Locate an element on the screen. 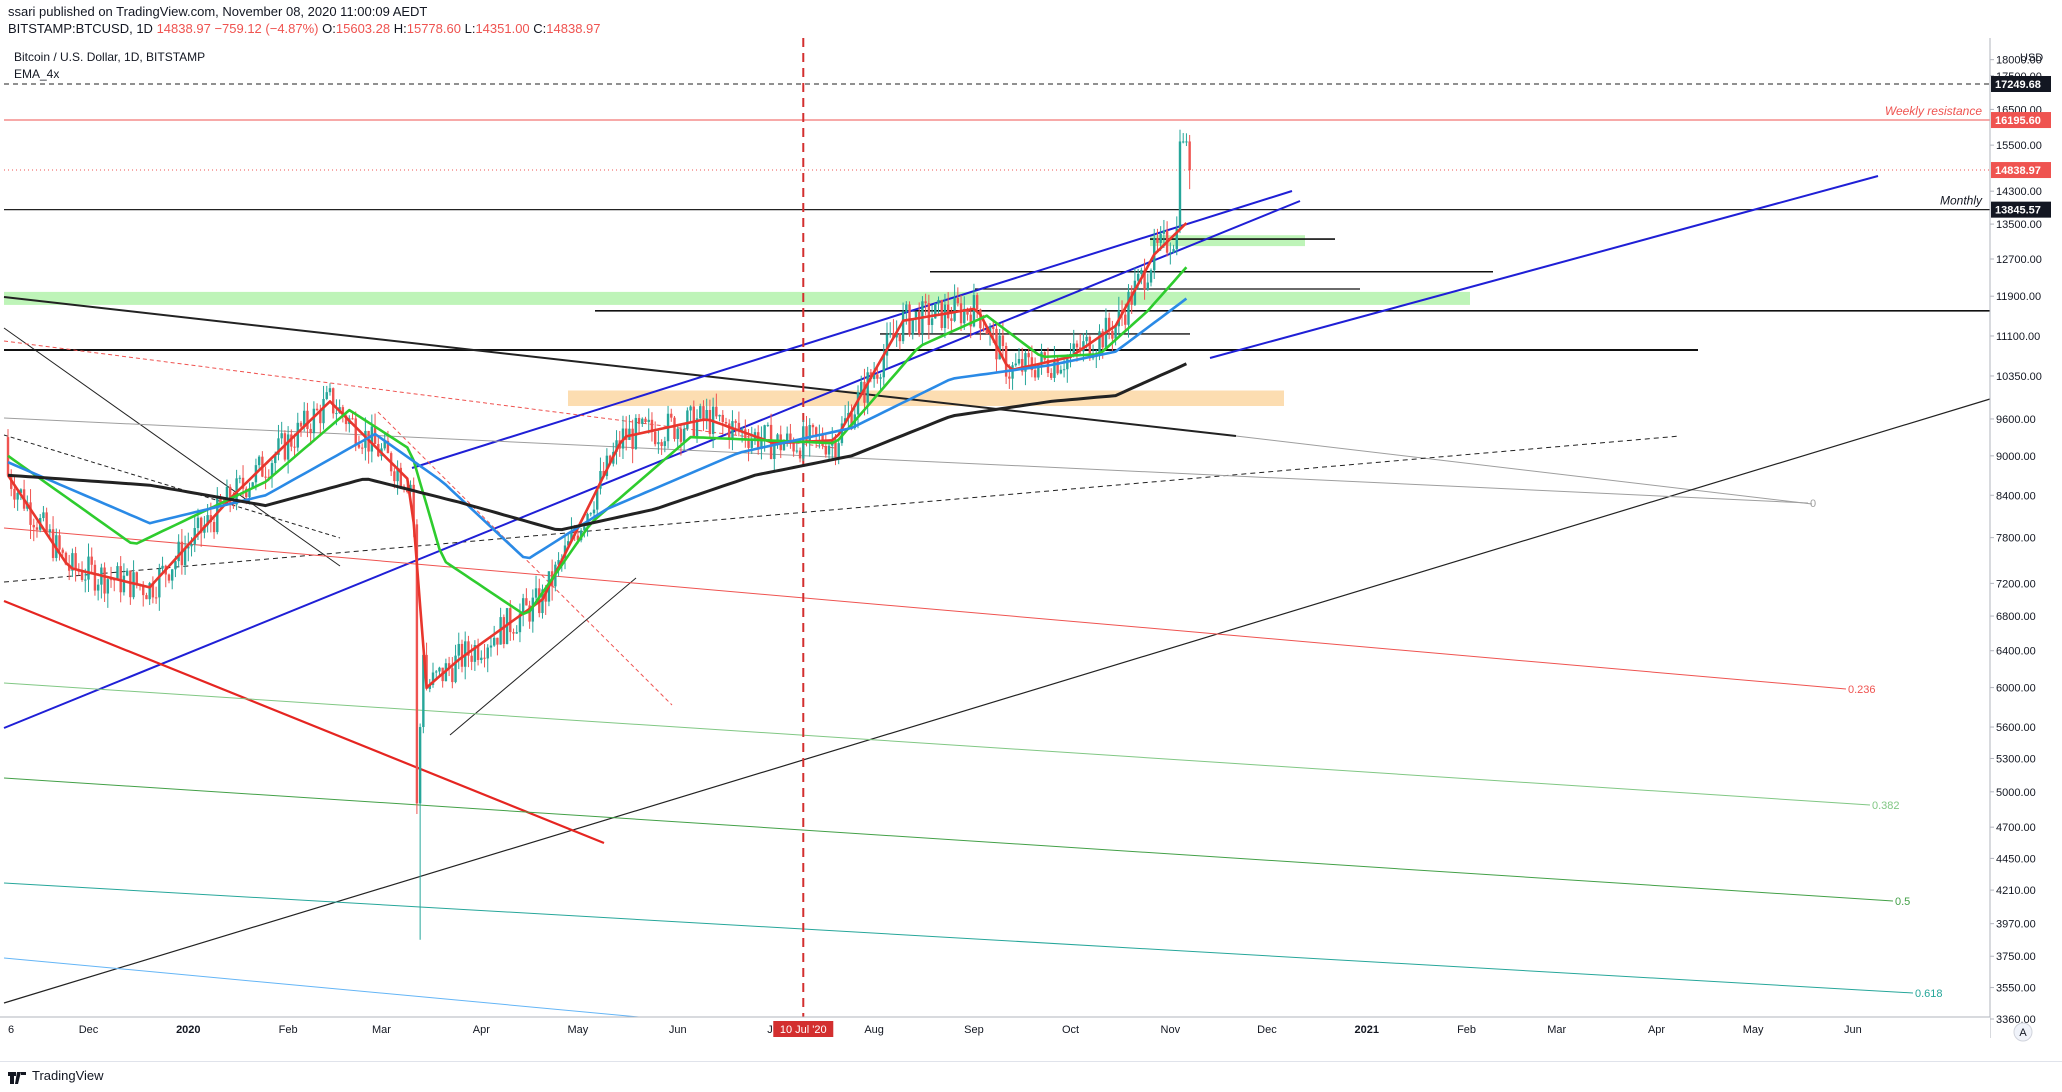  tradingview-logo-icon is located at coordinates (17, 1078).